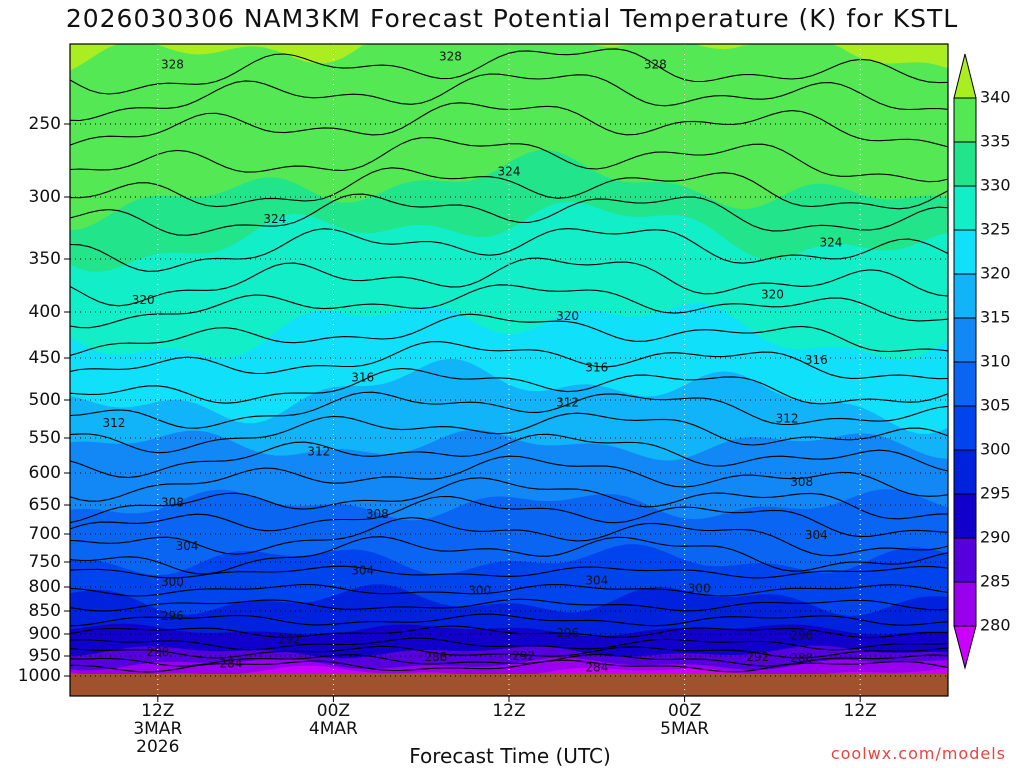  What do you see at coordinates (995, 493) in the screenshot?
I see `colorbar-label: 295` at bounding box center [995, 493].